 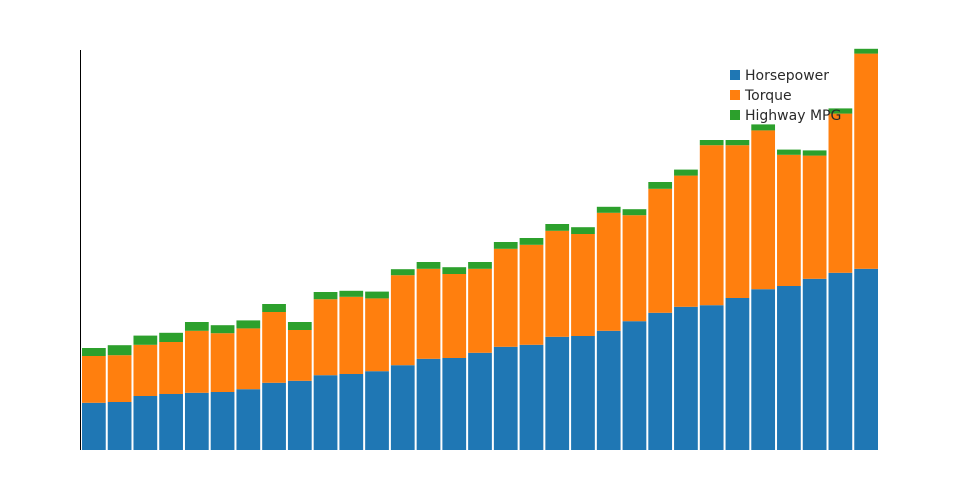 I want to click on legend: Horsepower Torque Highway MPG, so click(x=785, y=96).